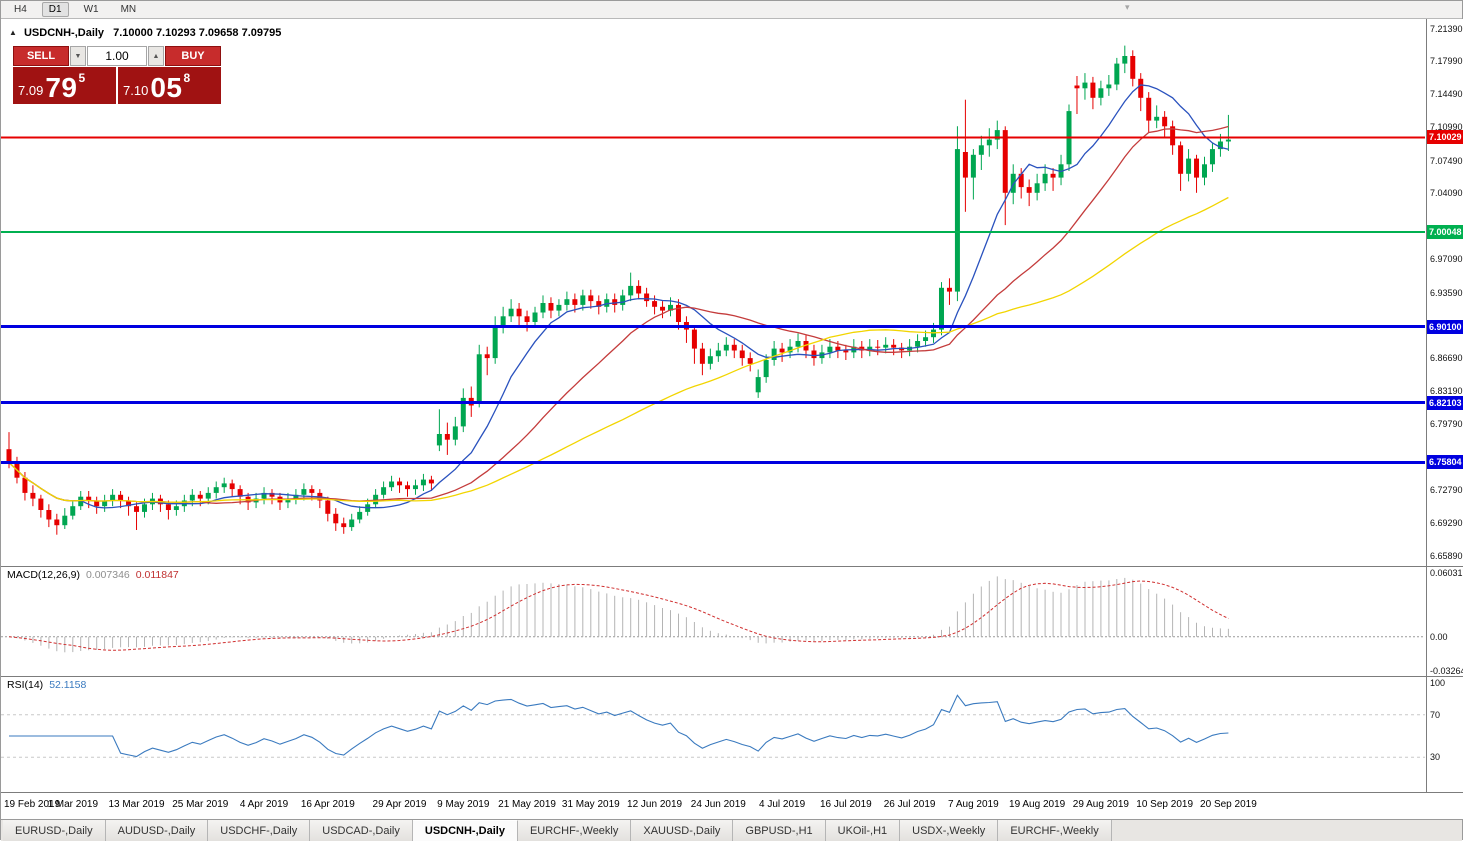 The image size is (1463, 841). What do you see at coordinates (1435, 714) in the screenshot?
I see `axis-tick-label: 70` at bounding box center [1435, 714].